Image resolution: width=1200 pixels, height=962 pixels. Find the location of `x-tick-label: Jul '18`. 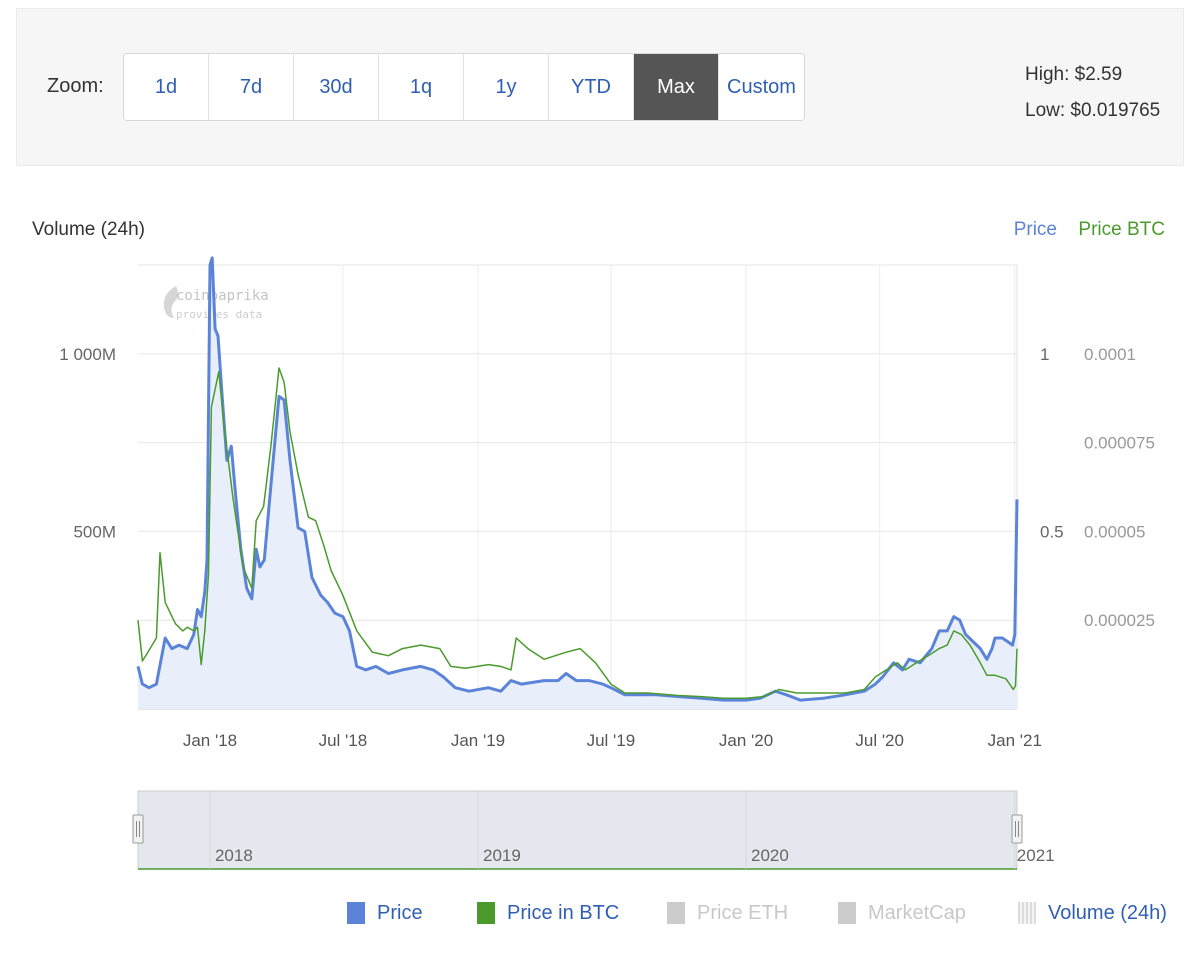

x-tick-label: Jul '18 is located at coordinates (343, 740).